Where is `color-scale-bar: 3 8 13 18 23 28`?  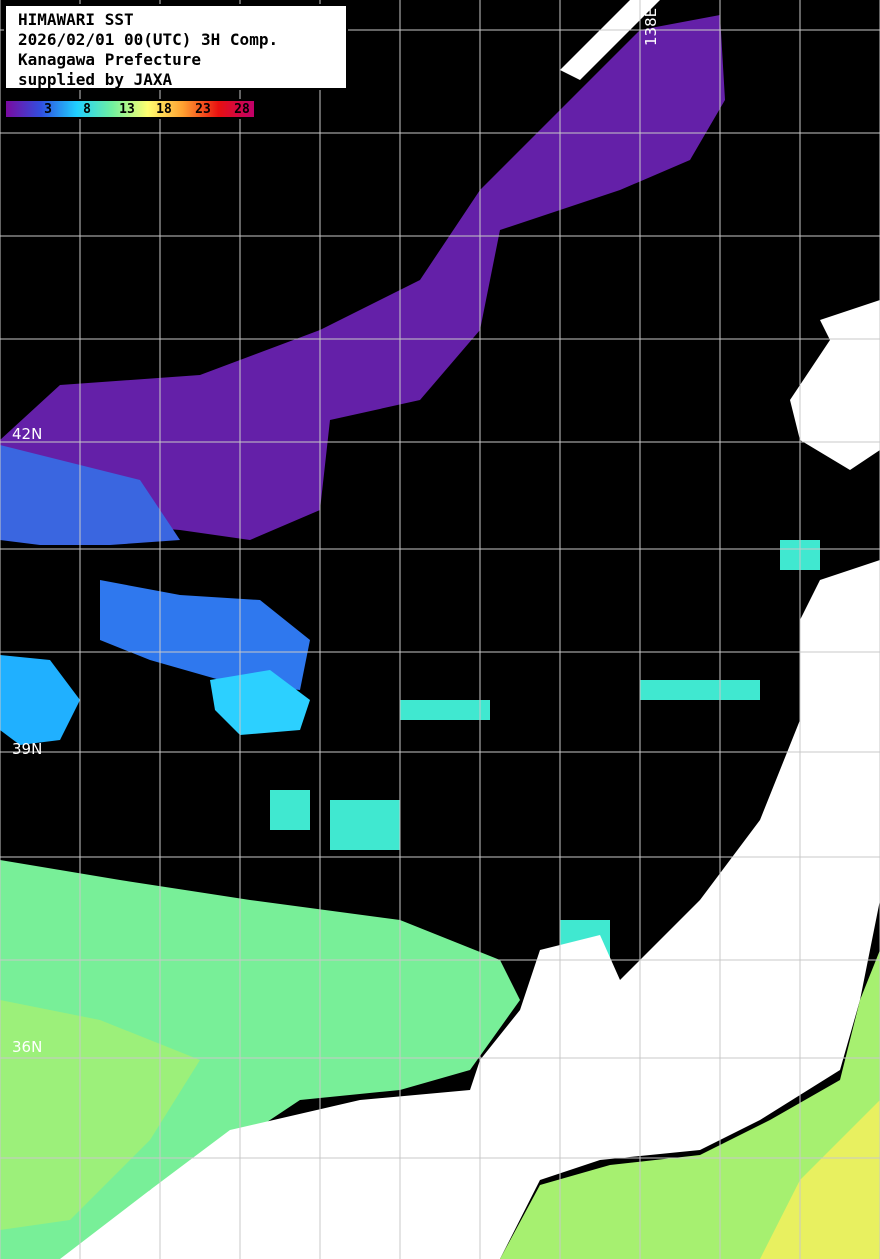
color-scale-bar: 3 8 13 18 23 28 is located at coordinates (130, 109).